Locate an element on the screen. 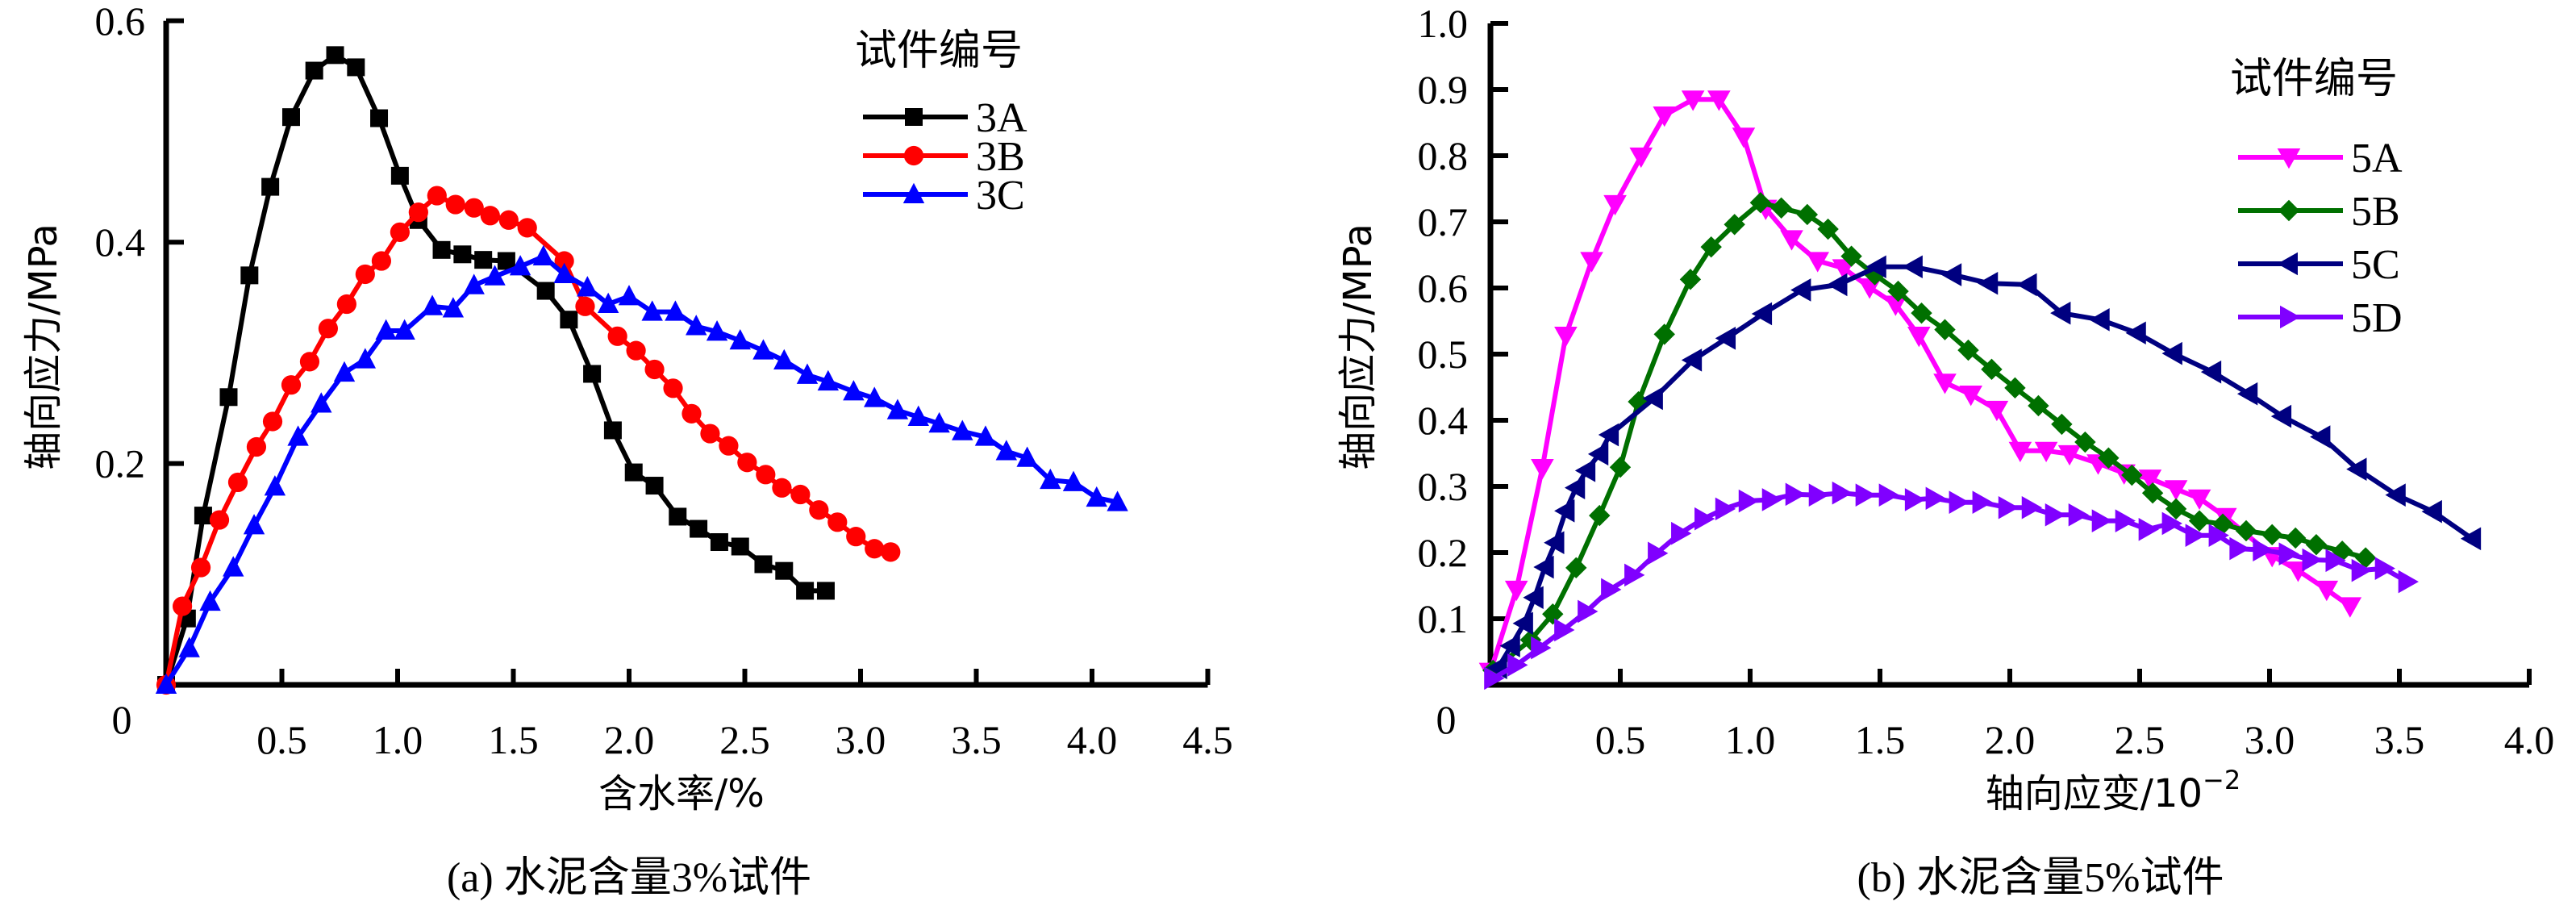 The image size is (2576, 918). chart-b-legend: 试件编号 5A 5B 5C 5D is located at coordinates (2316, 198).